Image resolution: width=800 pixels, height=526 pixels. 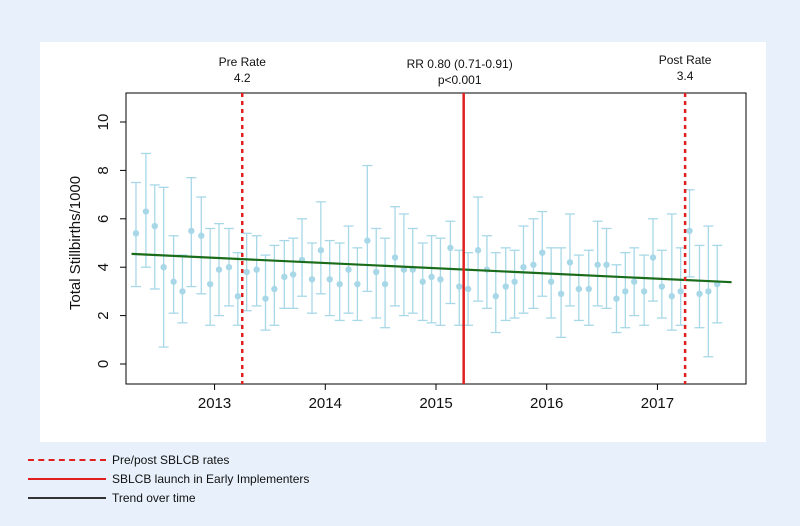 I want to click on legend-item-launch: SBLCB launch in Early Implementers, so click(x=168, y=478).